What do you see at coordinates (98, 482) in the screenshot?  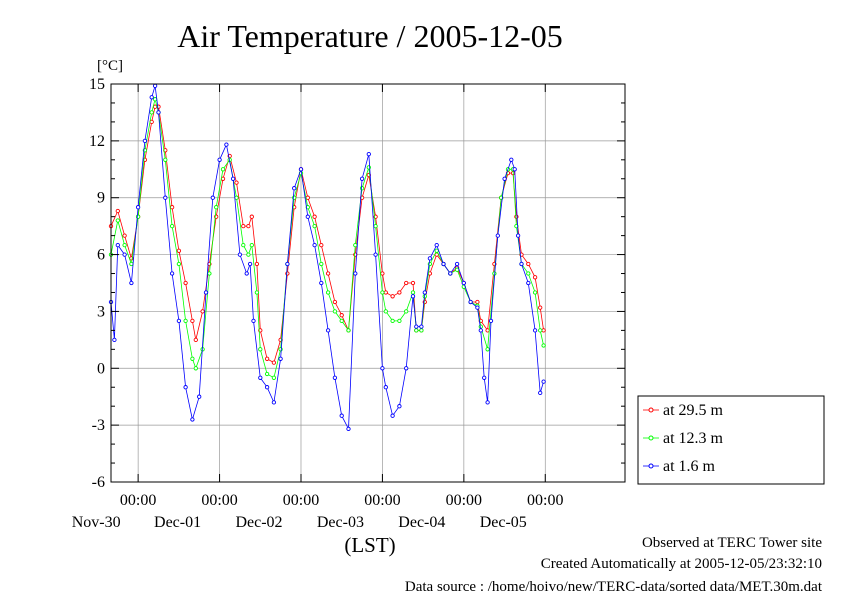 I see `y-tick-label: -6` at bounding box center [98, 482].